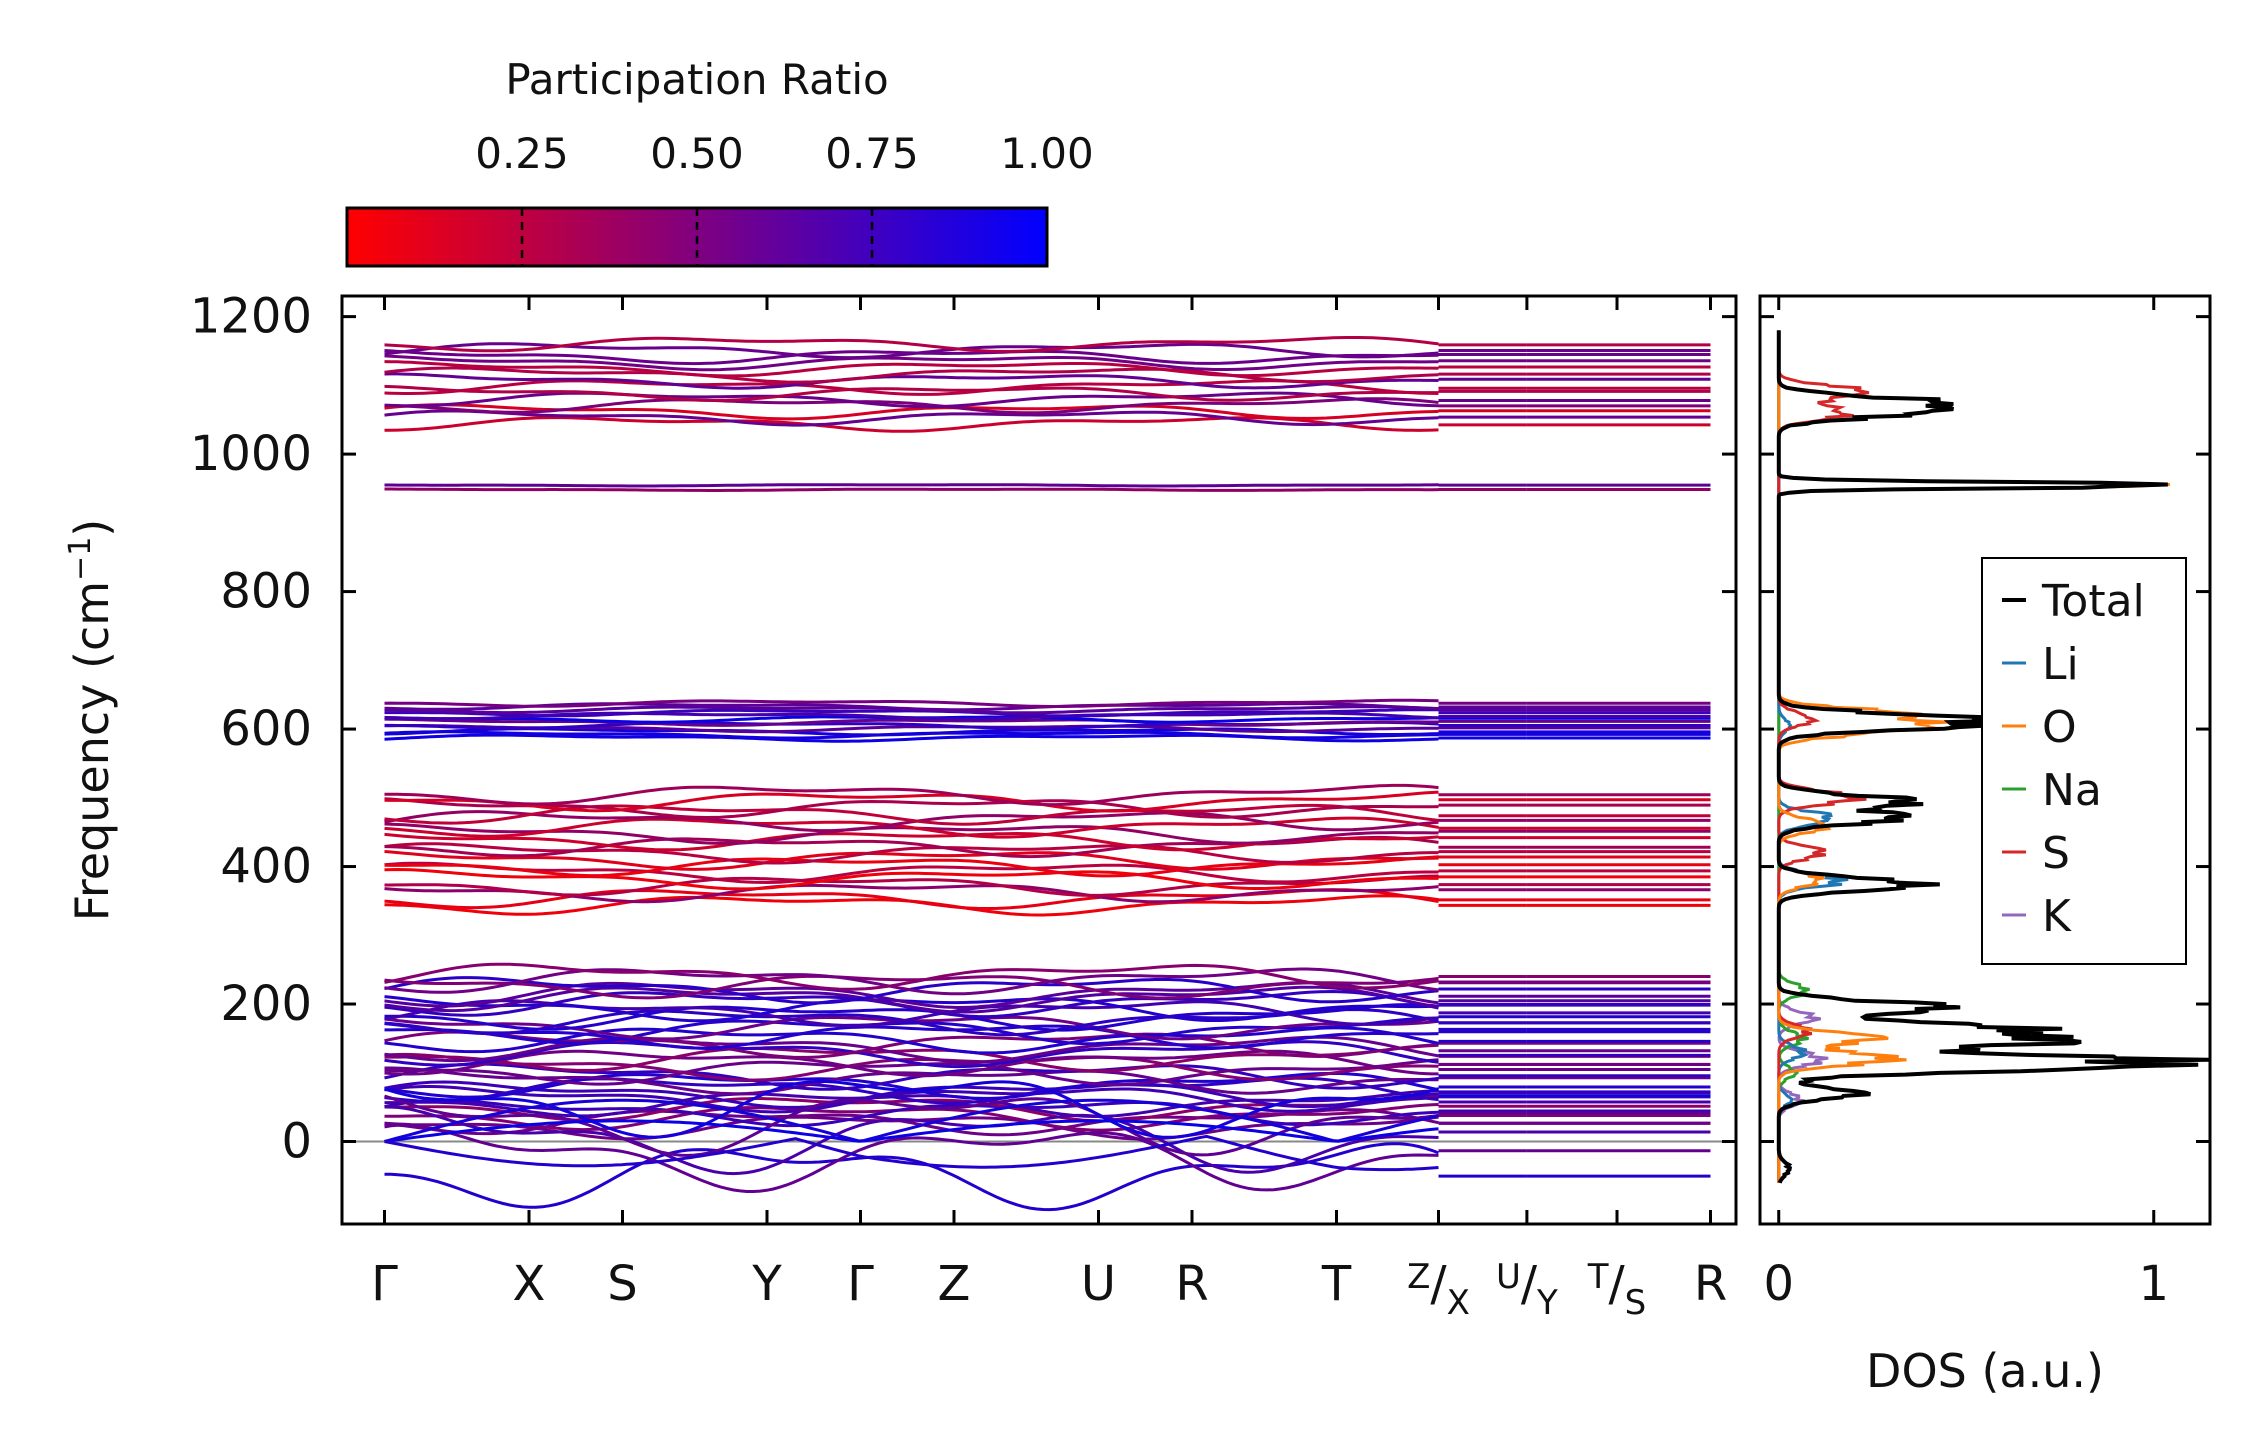  I want to click on dos-curves, so click(1992, 757).